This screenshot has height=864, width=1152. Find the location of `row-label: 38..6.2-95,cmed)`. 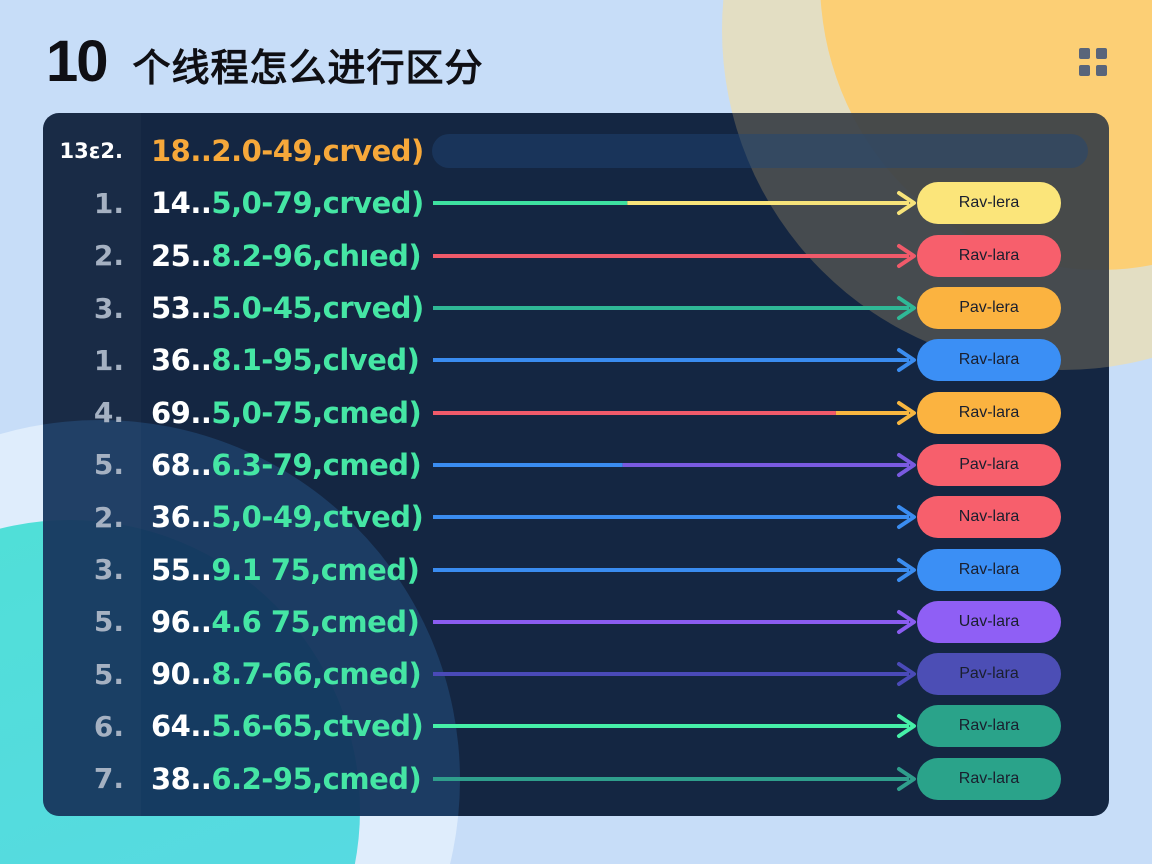

row-label: 38..6.2-95,cmed) is located at coordinates (286, 778).